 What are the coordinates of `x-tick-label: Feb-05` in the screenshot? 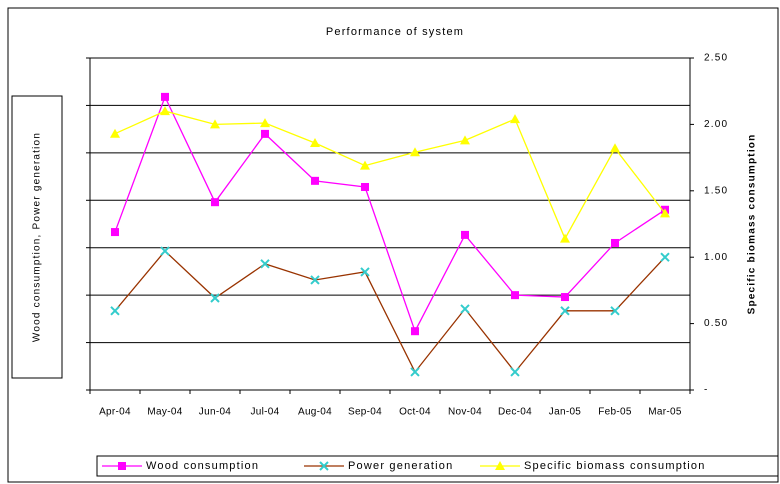 It's located at (615, 412).